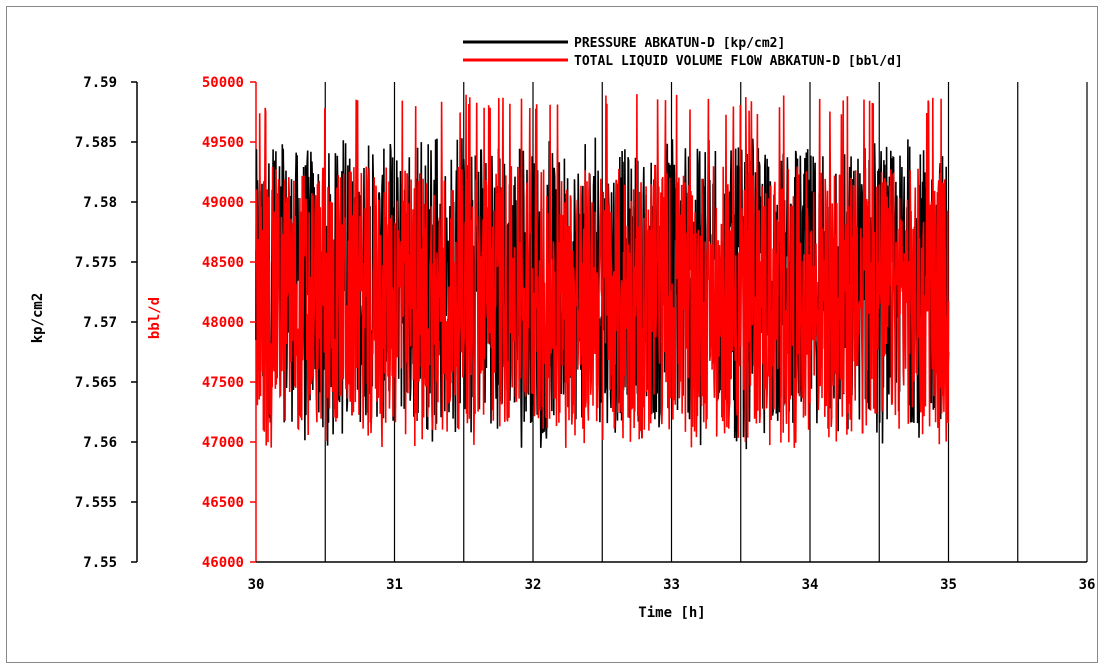 Image resolution: width=1102 pixels, height=667 pixels. Describe the element at coordinates (100, 323) in the screenshot. I see `y-tick-label-pressure: 7.57` at that location.